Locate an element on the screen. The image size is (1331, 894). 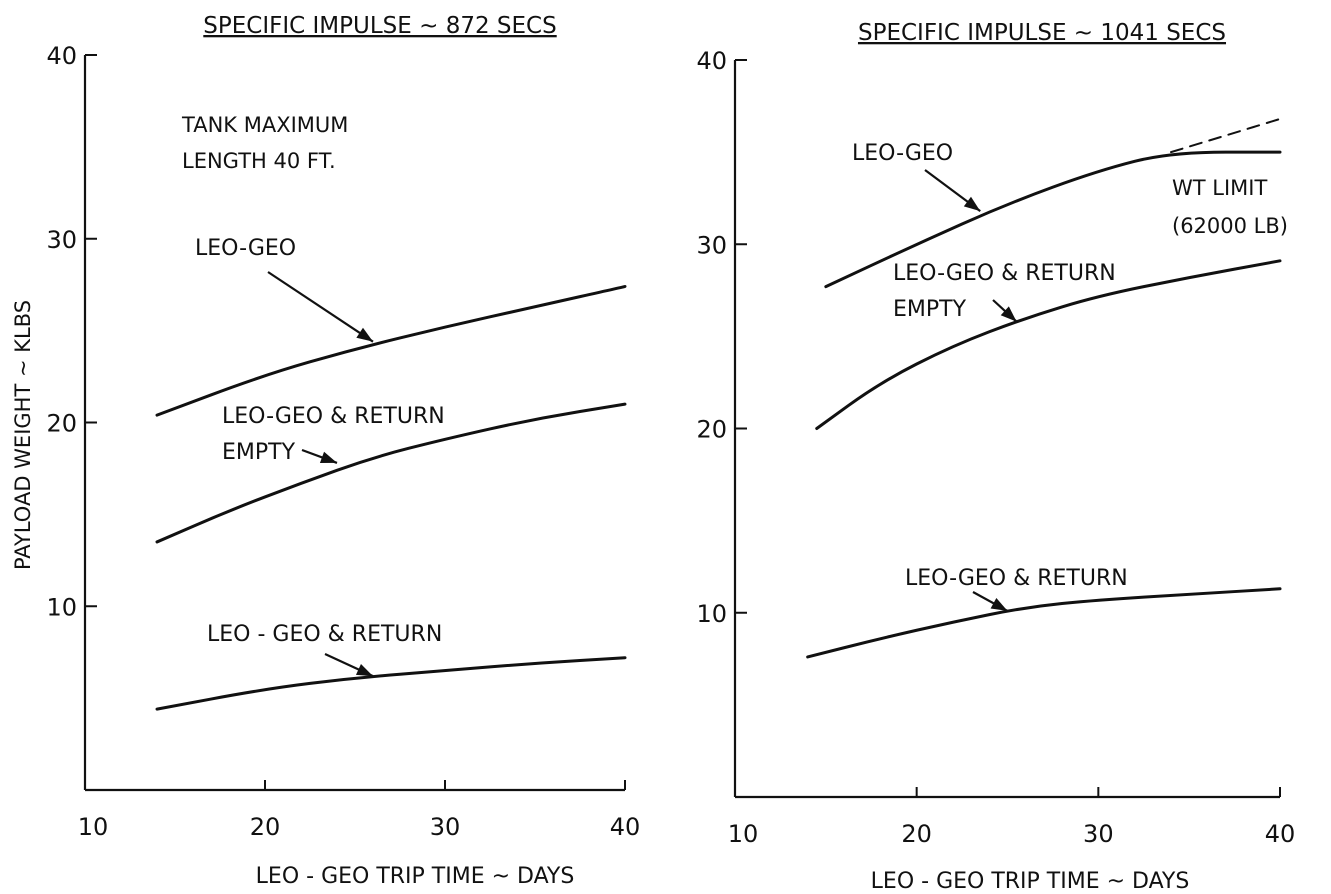
left-series-leo-geo-return-empty is located at coordinates (391, 473).